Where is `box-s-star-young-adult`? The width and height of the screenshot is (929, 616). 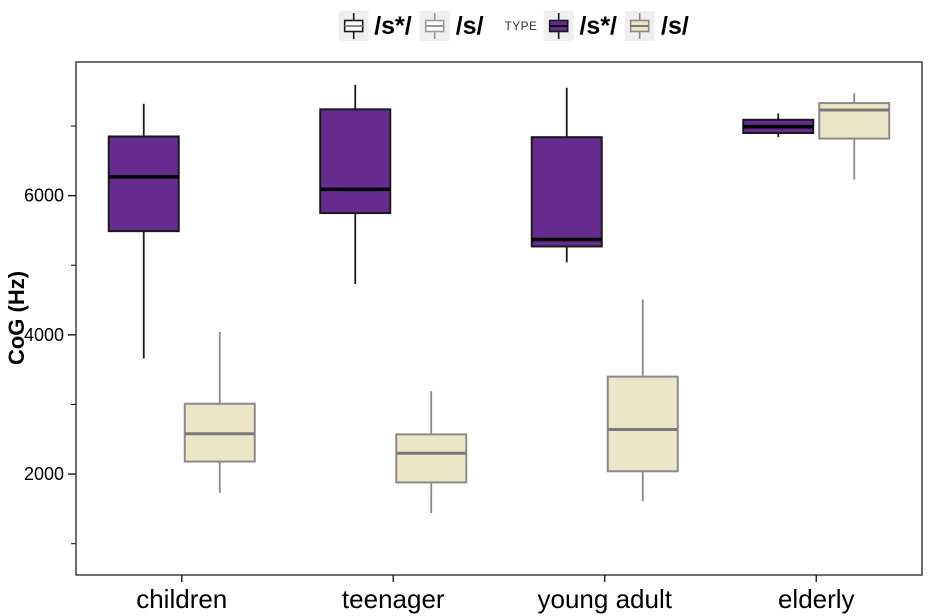
box-s-star-young-adult is located at coordinates (566, 175).